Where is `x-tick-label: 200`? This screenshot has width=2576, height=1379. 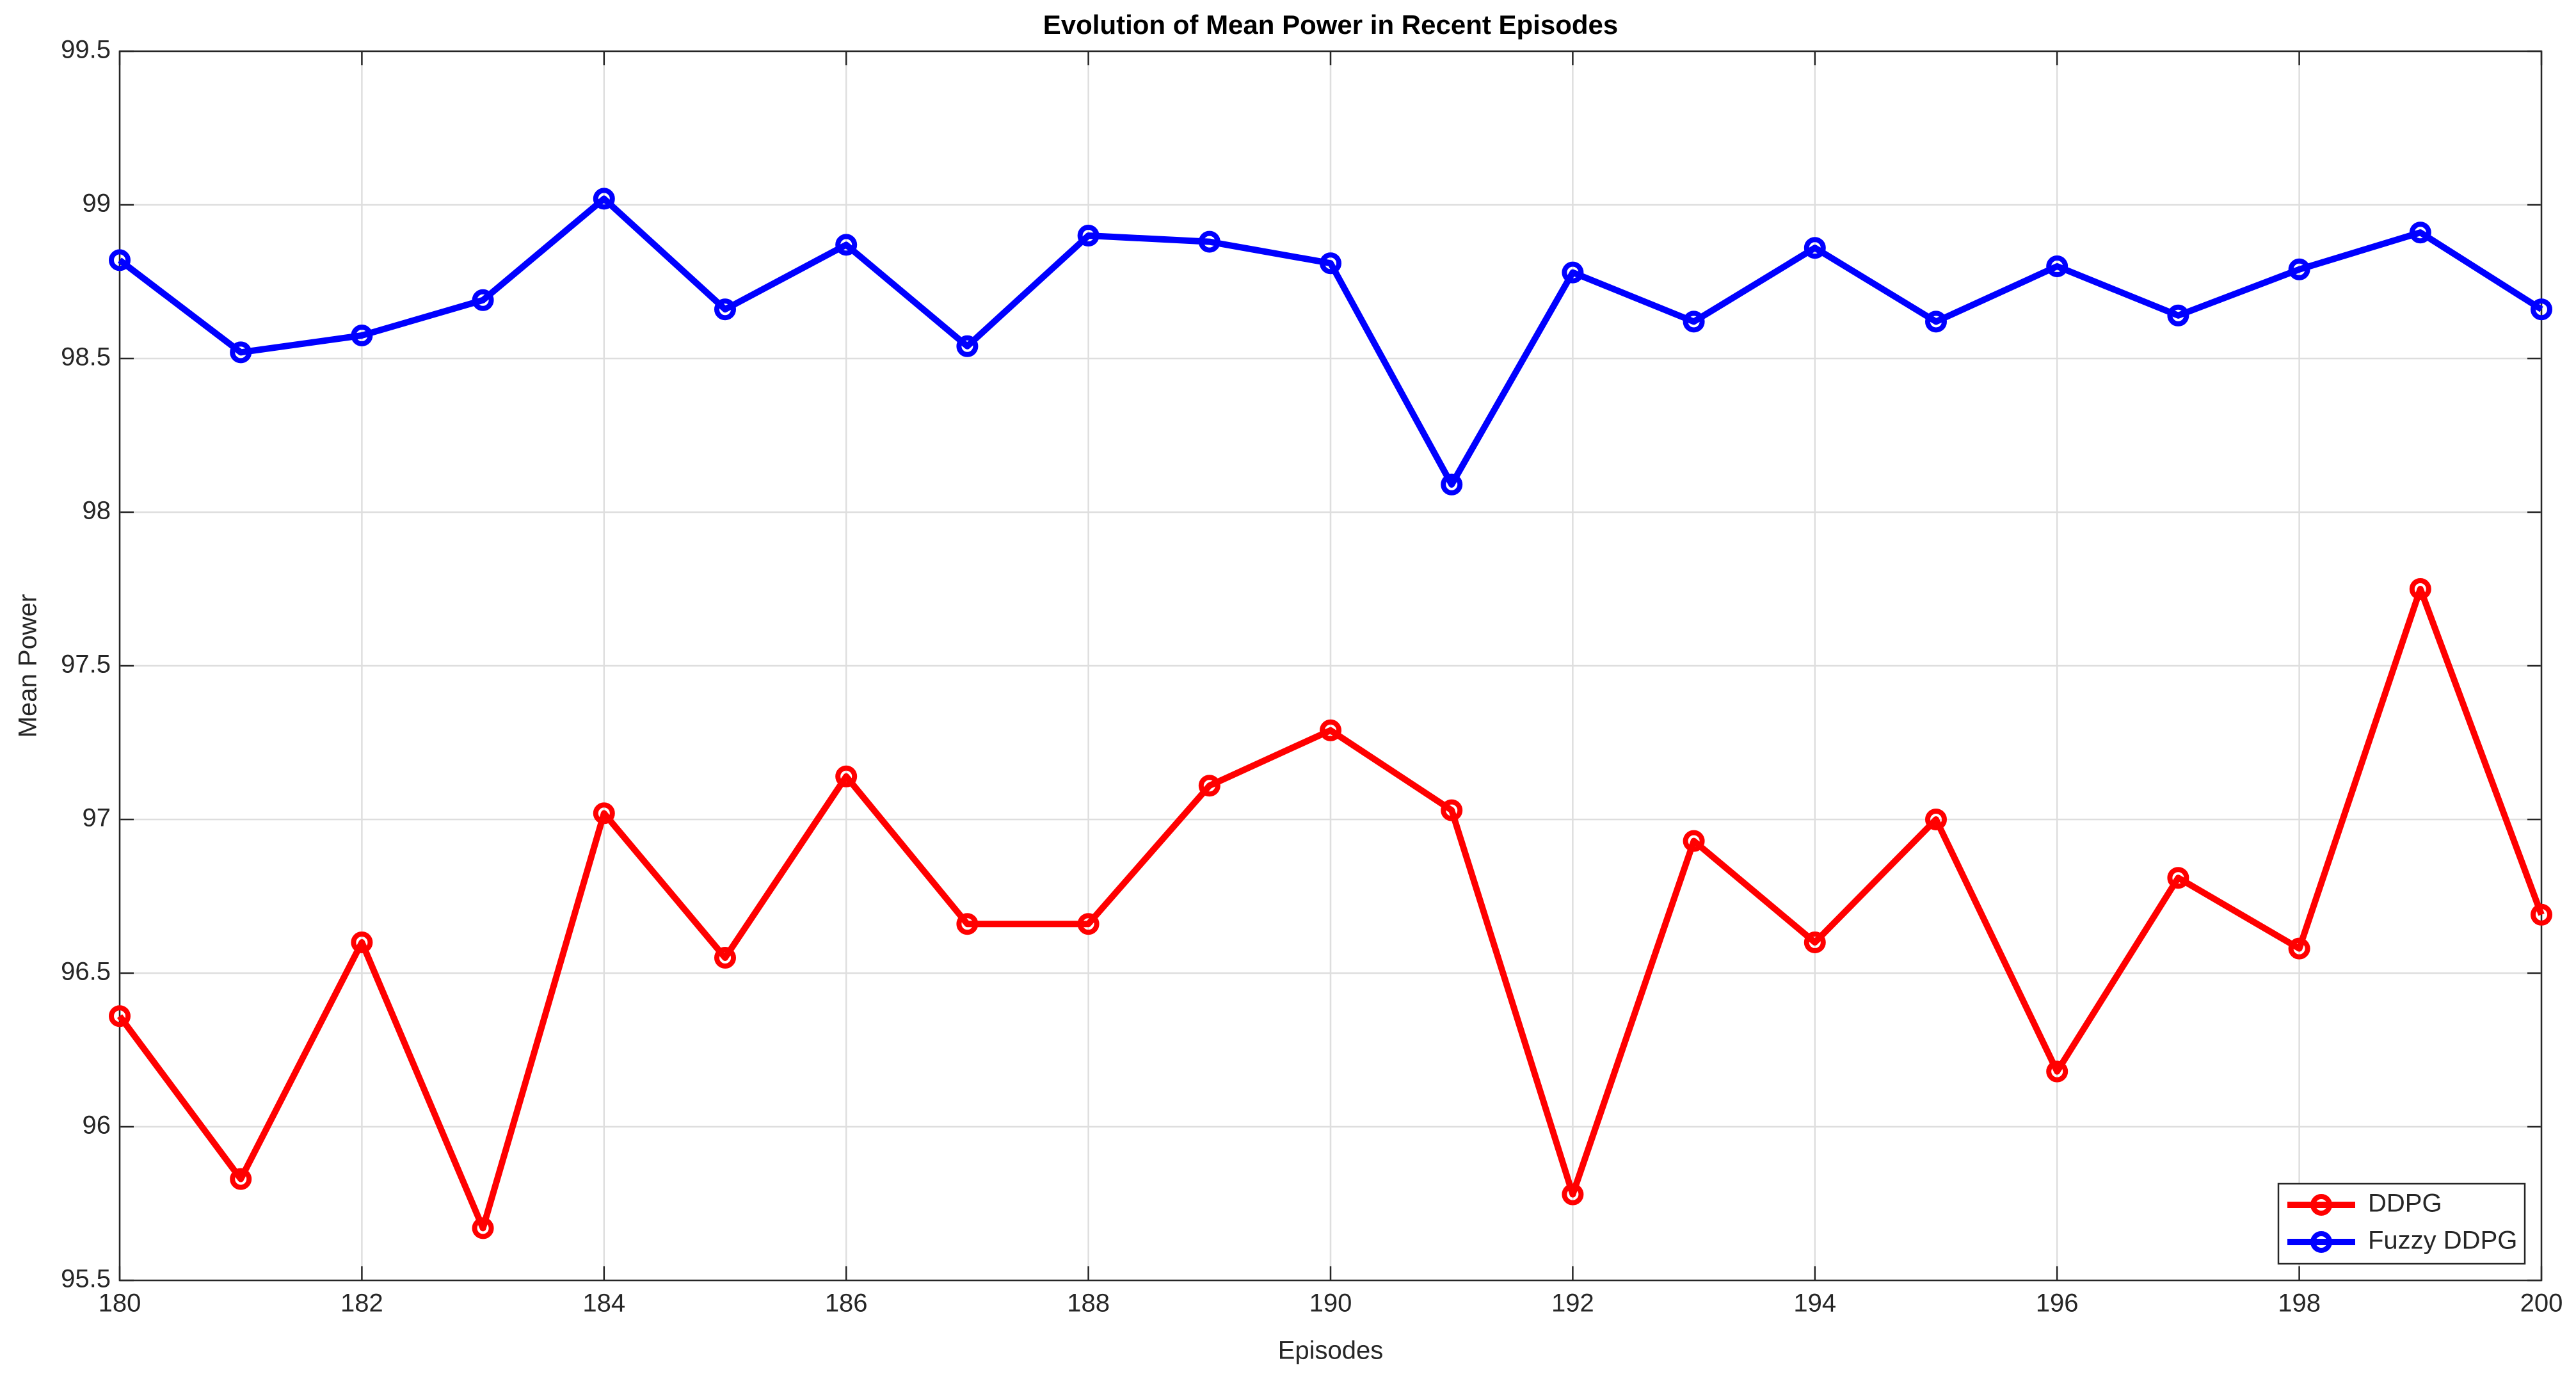 x-tick-label: 200 is located at coordinates (2541, 1303).